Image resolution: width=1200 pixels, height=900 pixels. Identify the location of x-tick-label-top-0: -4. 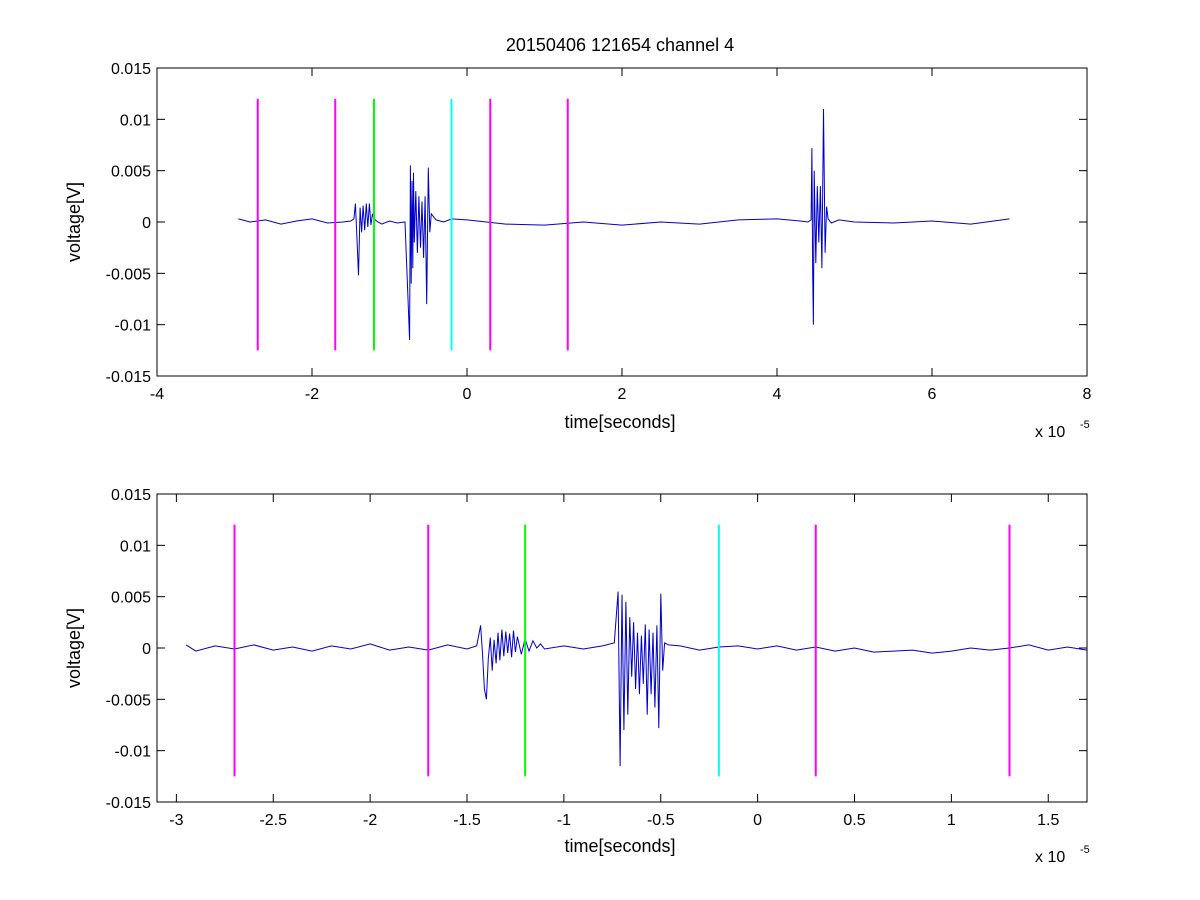
(157, 394).